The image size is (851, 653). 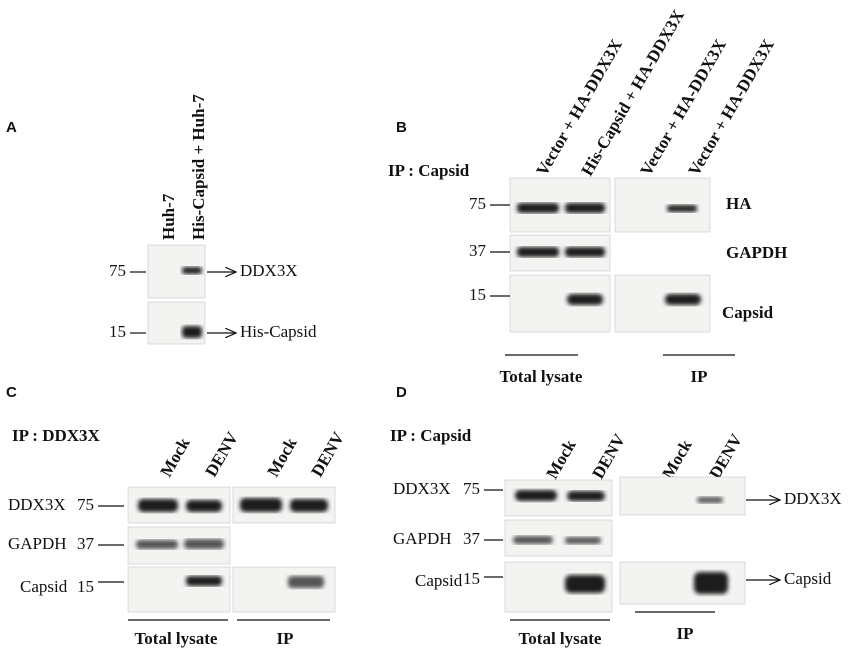 I want to click on panel-label: D, so click(x=401, y=392).